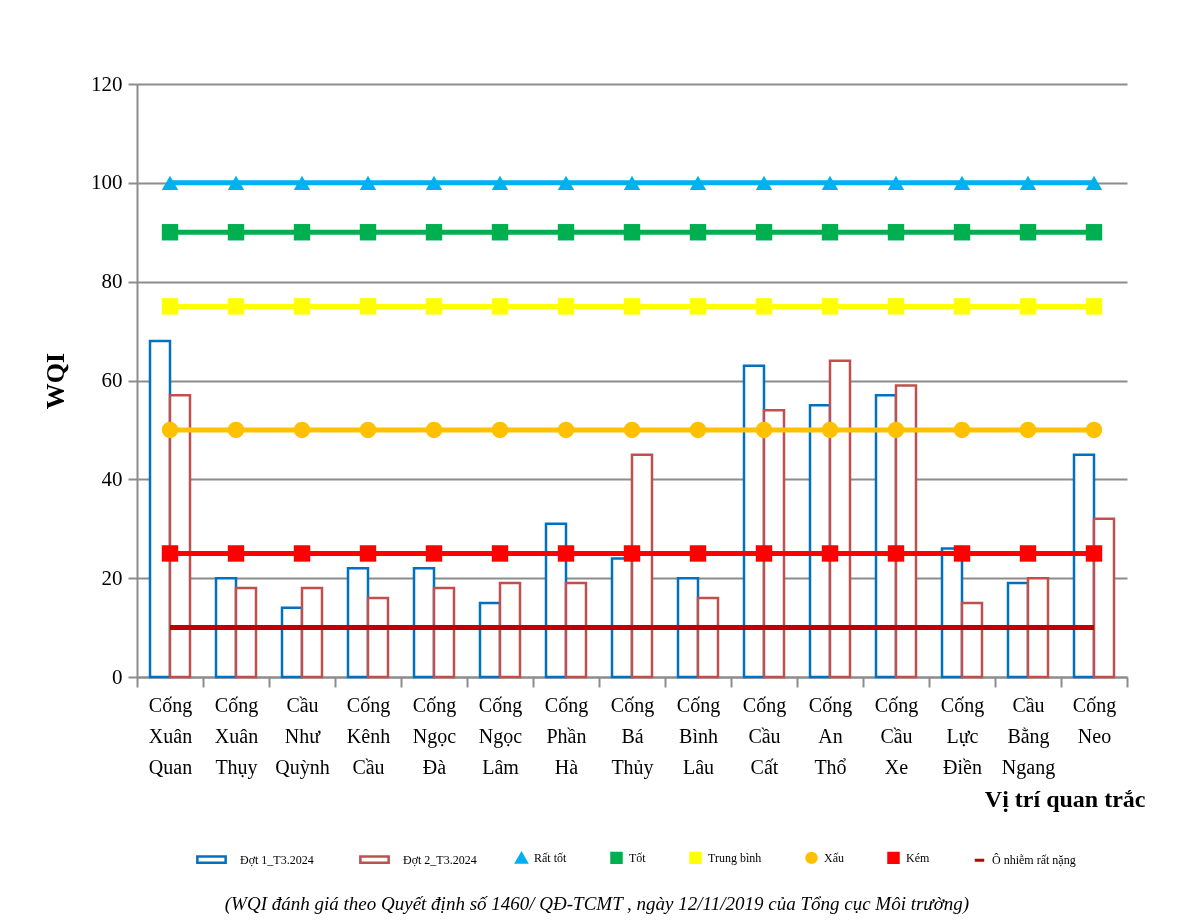 Image resolution: width=1194 pixels, height=924 pixels. What do you see at coordinates (170, 735) in the screenshot?
I see `x-tick-label: Cống Xuân Quan` at bounding box center [170, 735].